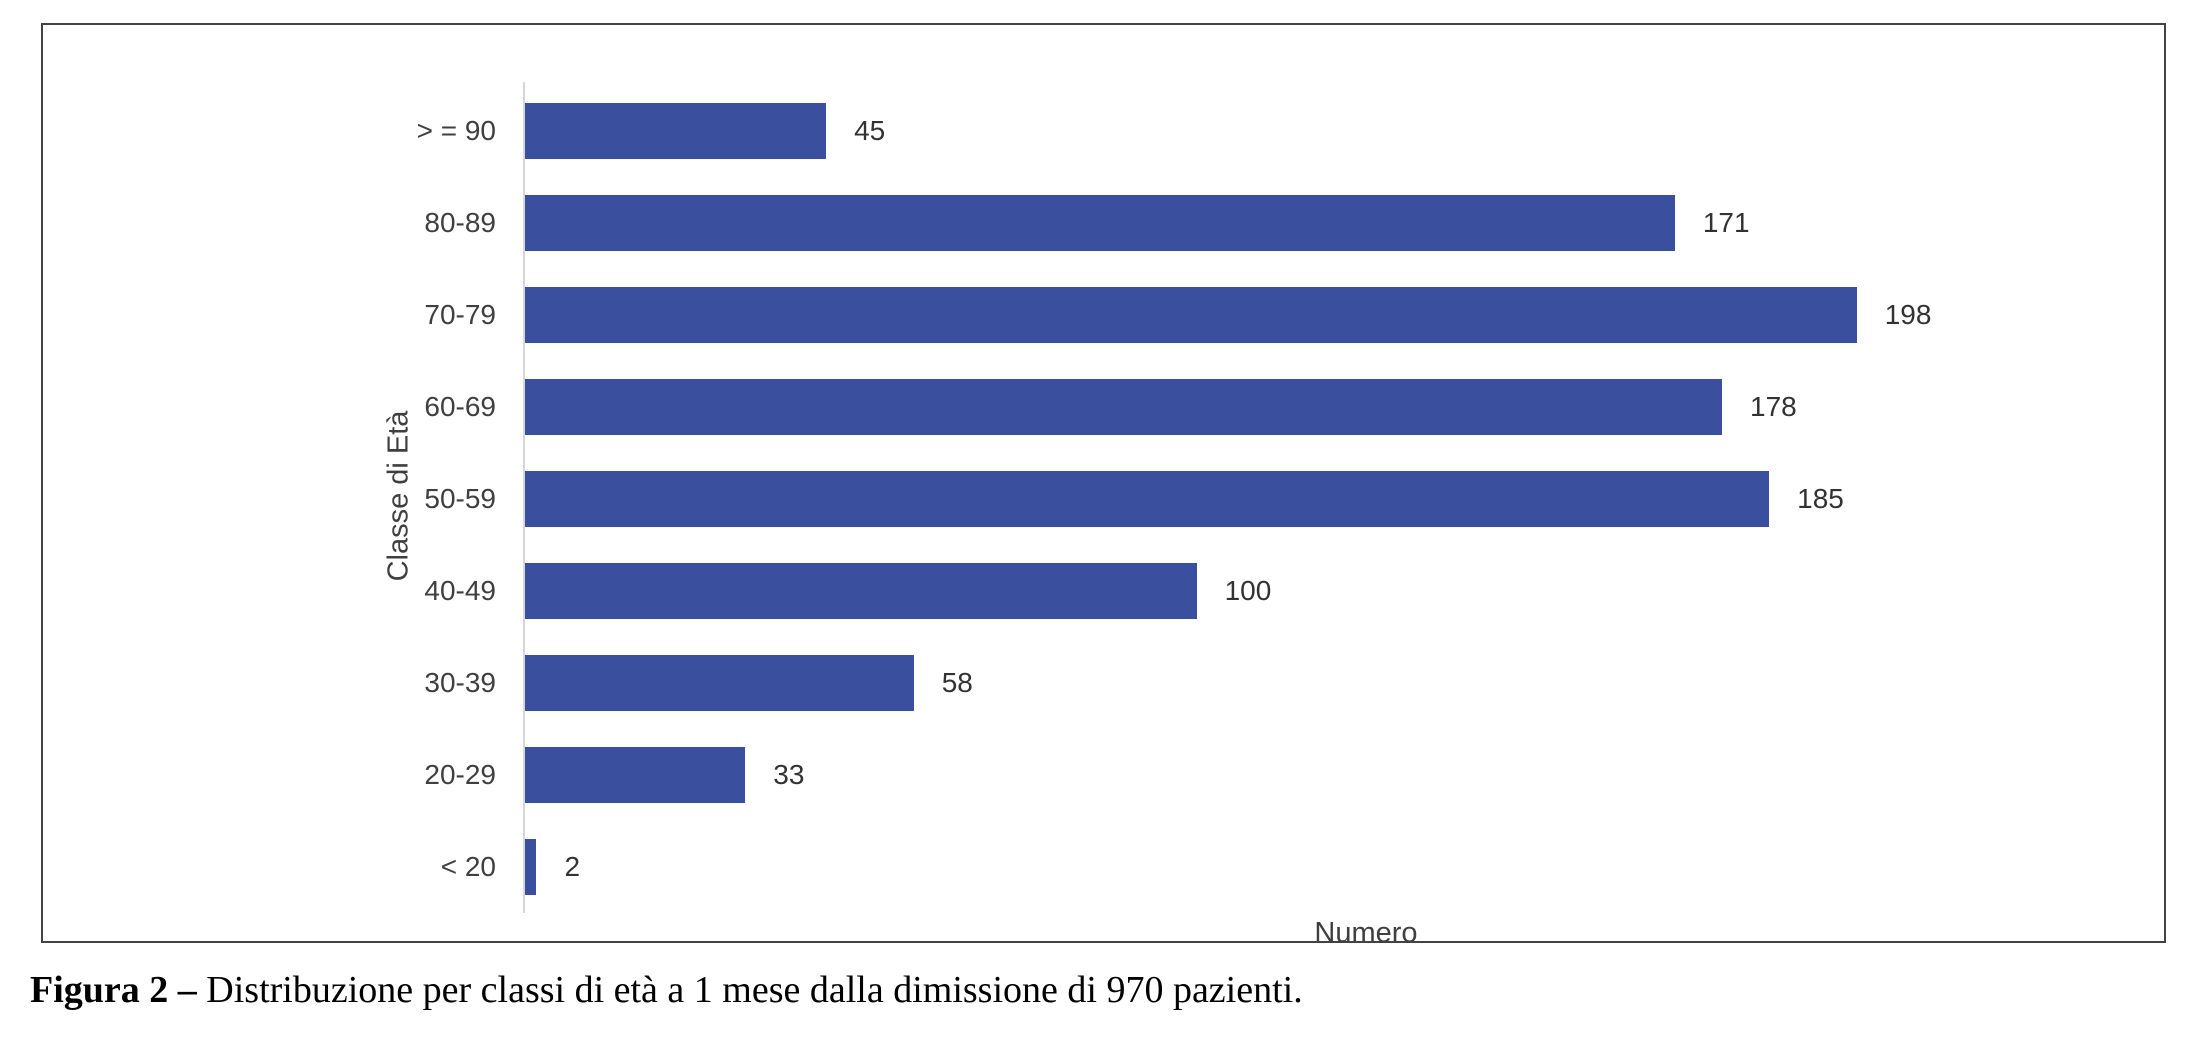 Image resolution: width=2210 pixels, height=1040 pixels. I want to click on bar-track: 178, so click(1365, 407).